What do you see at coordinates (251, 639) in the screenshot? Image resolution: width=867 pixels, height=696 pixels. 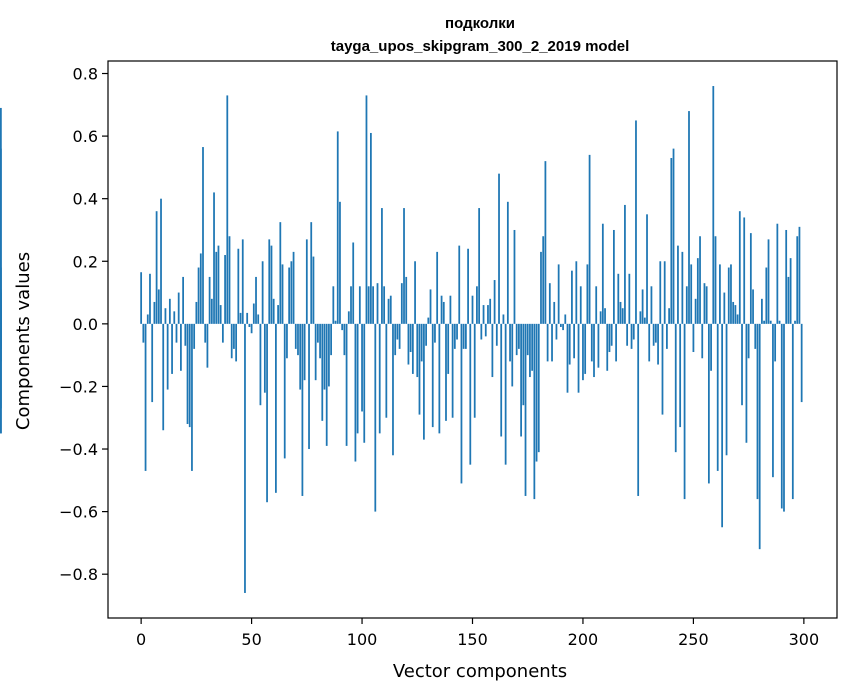 I see `x-tick-label: 50` at bounding box center [251, 639].